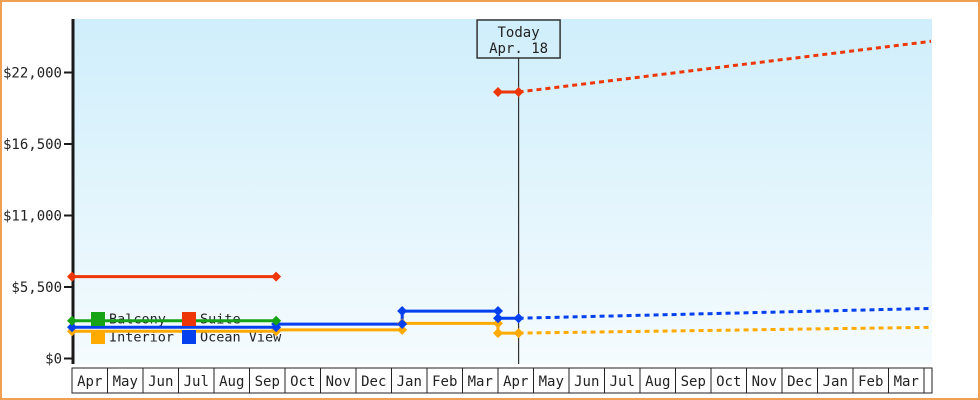 This screenshot has height=400, width=980. I want to click on legend-label-interior: Interior, so click(141, 338).